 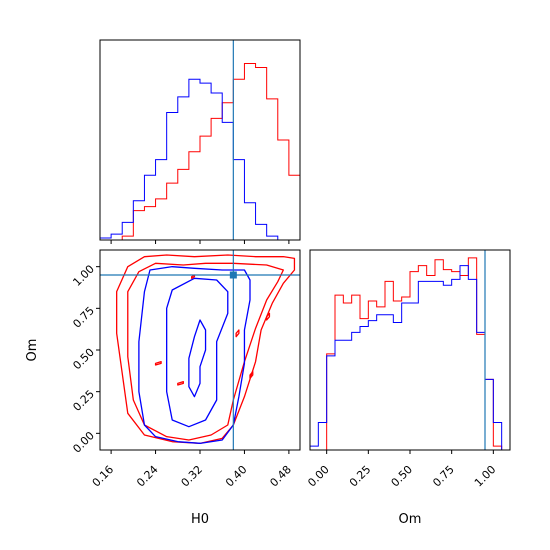 What do you see at coordinates (103, 476) in the screenshot?
I see `joint-xtick-label-0: 0.16` at bounding box center [103, 476].